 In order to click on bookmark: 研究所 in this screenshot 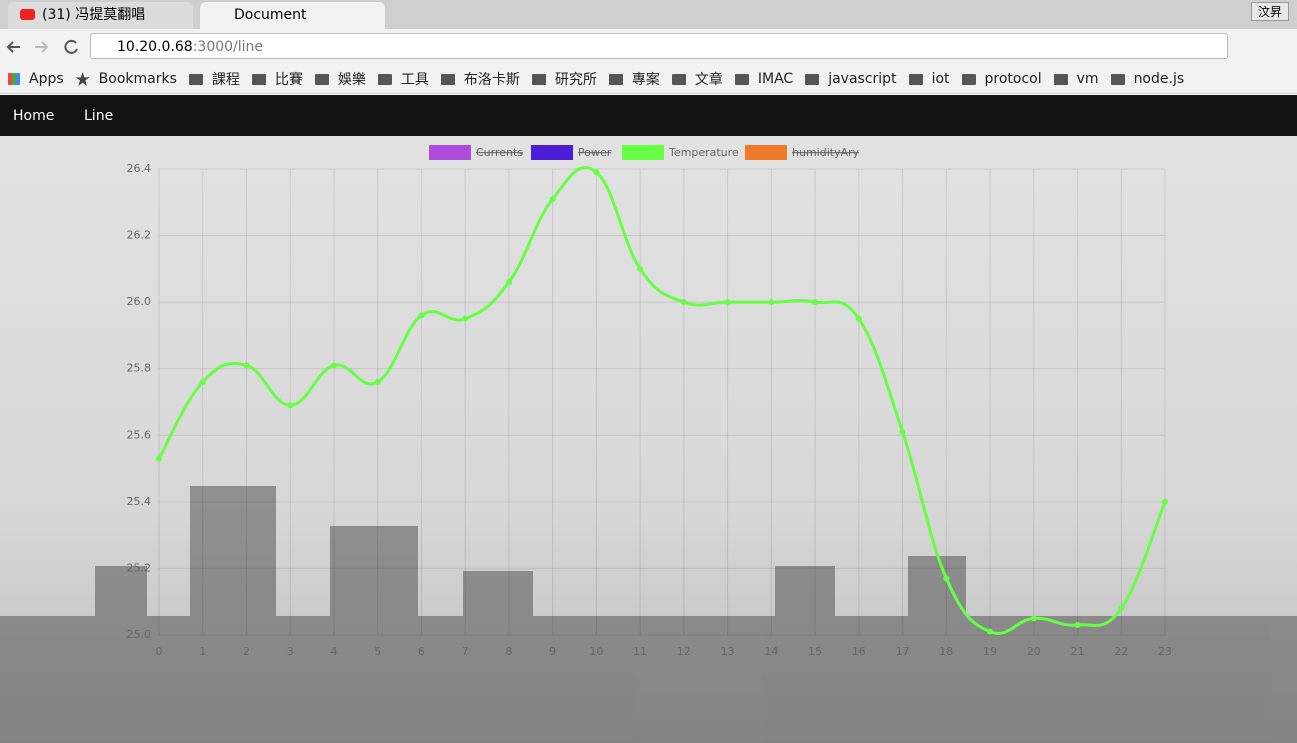, I will do `click(564, 79)`.